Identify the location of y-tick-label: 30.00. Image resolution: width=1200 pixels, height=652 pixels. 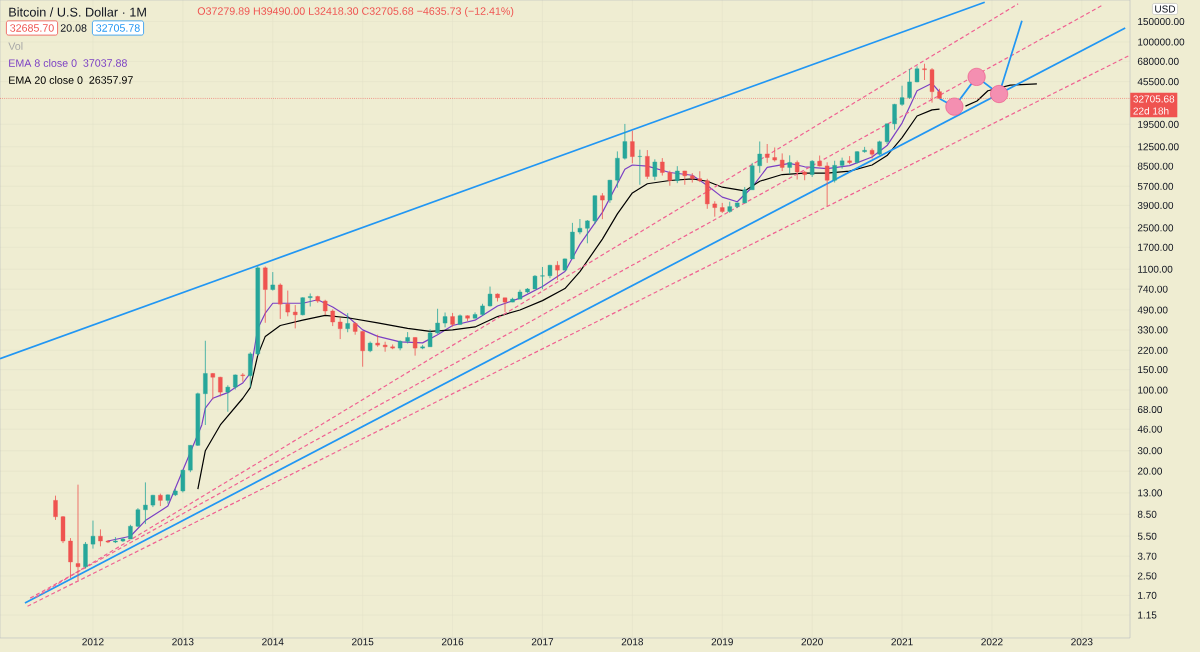
(1149, 451).